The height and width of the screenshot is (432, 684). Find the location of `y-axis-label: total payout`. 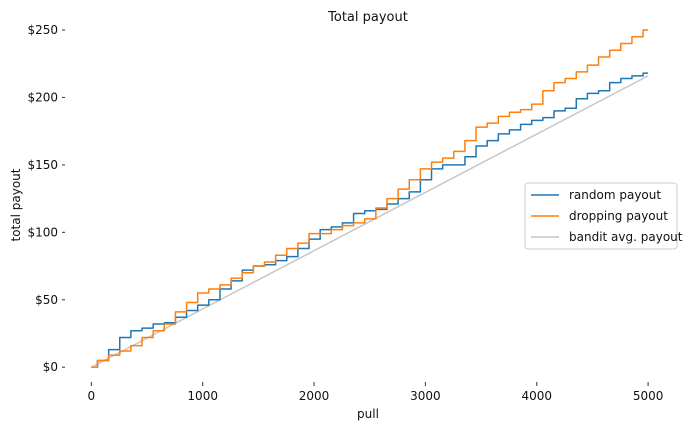

y-axis-label: total payout is located at coordinates (16, 204).